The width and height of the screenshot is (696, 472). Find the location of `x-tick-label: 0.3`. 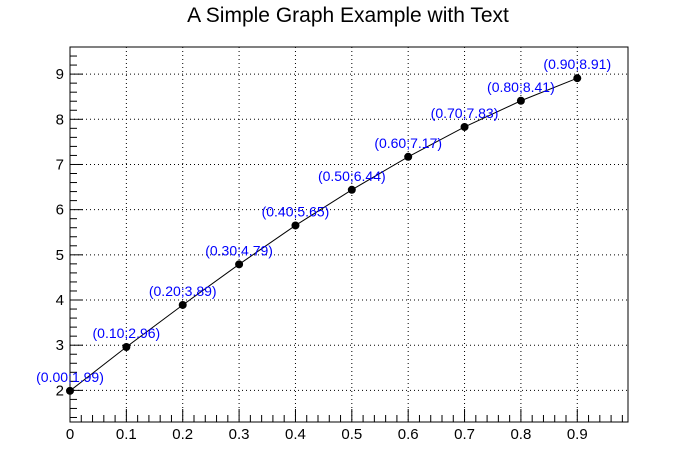

x-tick-label: 0.3 is located at coordinates (239, 434).